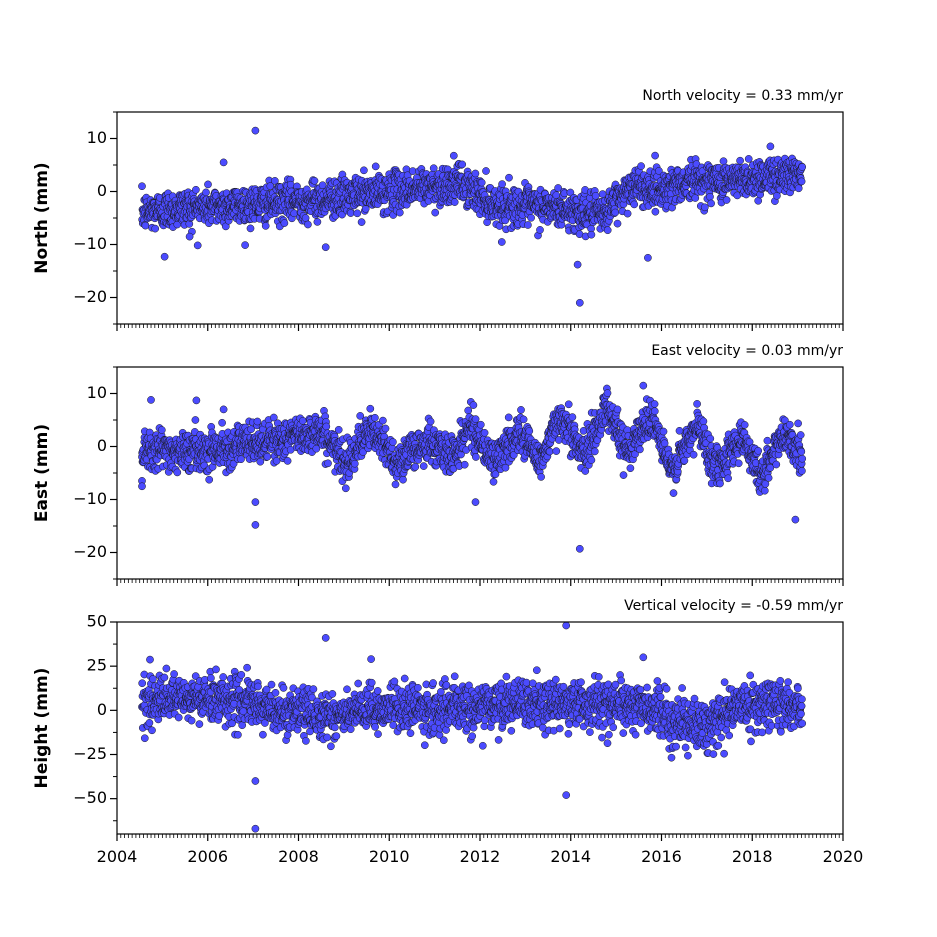  Describe the element at coordinates (747, 351) in the screenshot. I see `east-velocity-title: East velocity = 0.03 mm/yr` at that location.